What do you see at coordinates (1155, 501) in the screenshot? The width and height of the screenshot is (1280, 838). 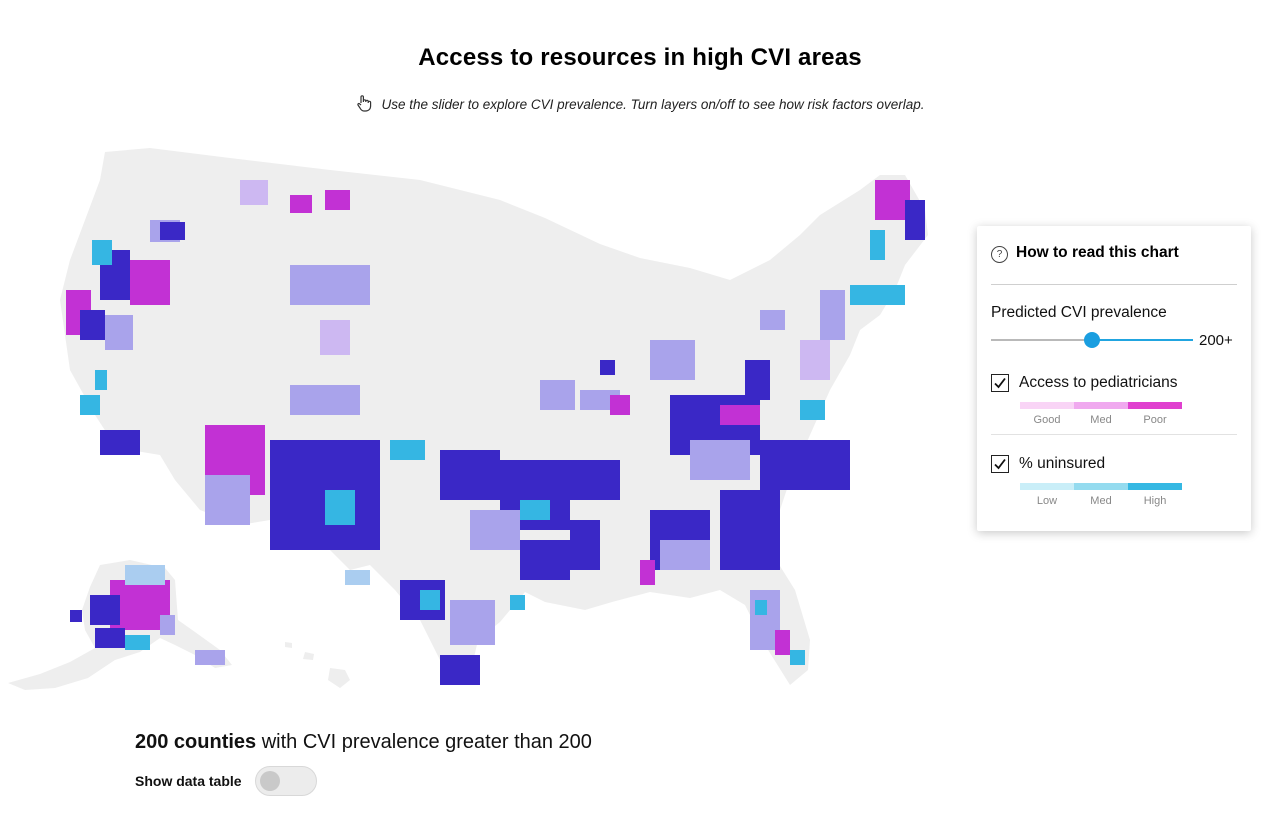 I see `scale-label: High` at bounding box center [1155, 501].